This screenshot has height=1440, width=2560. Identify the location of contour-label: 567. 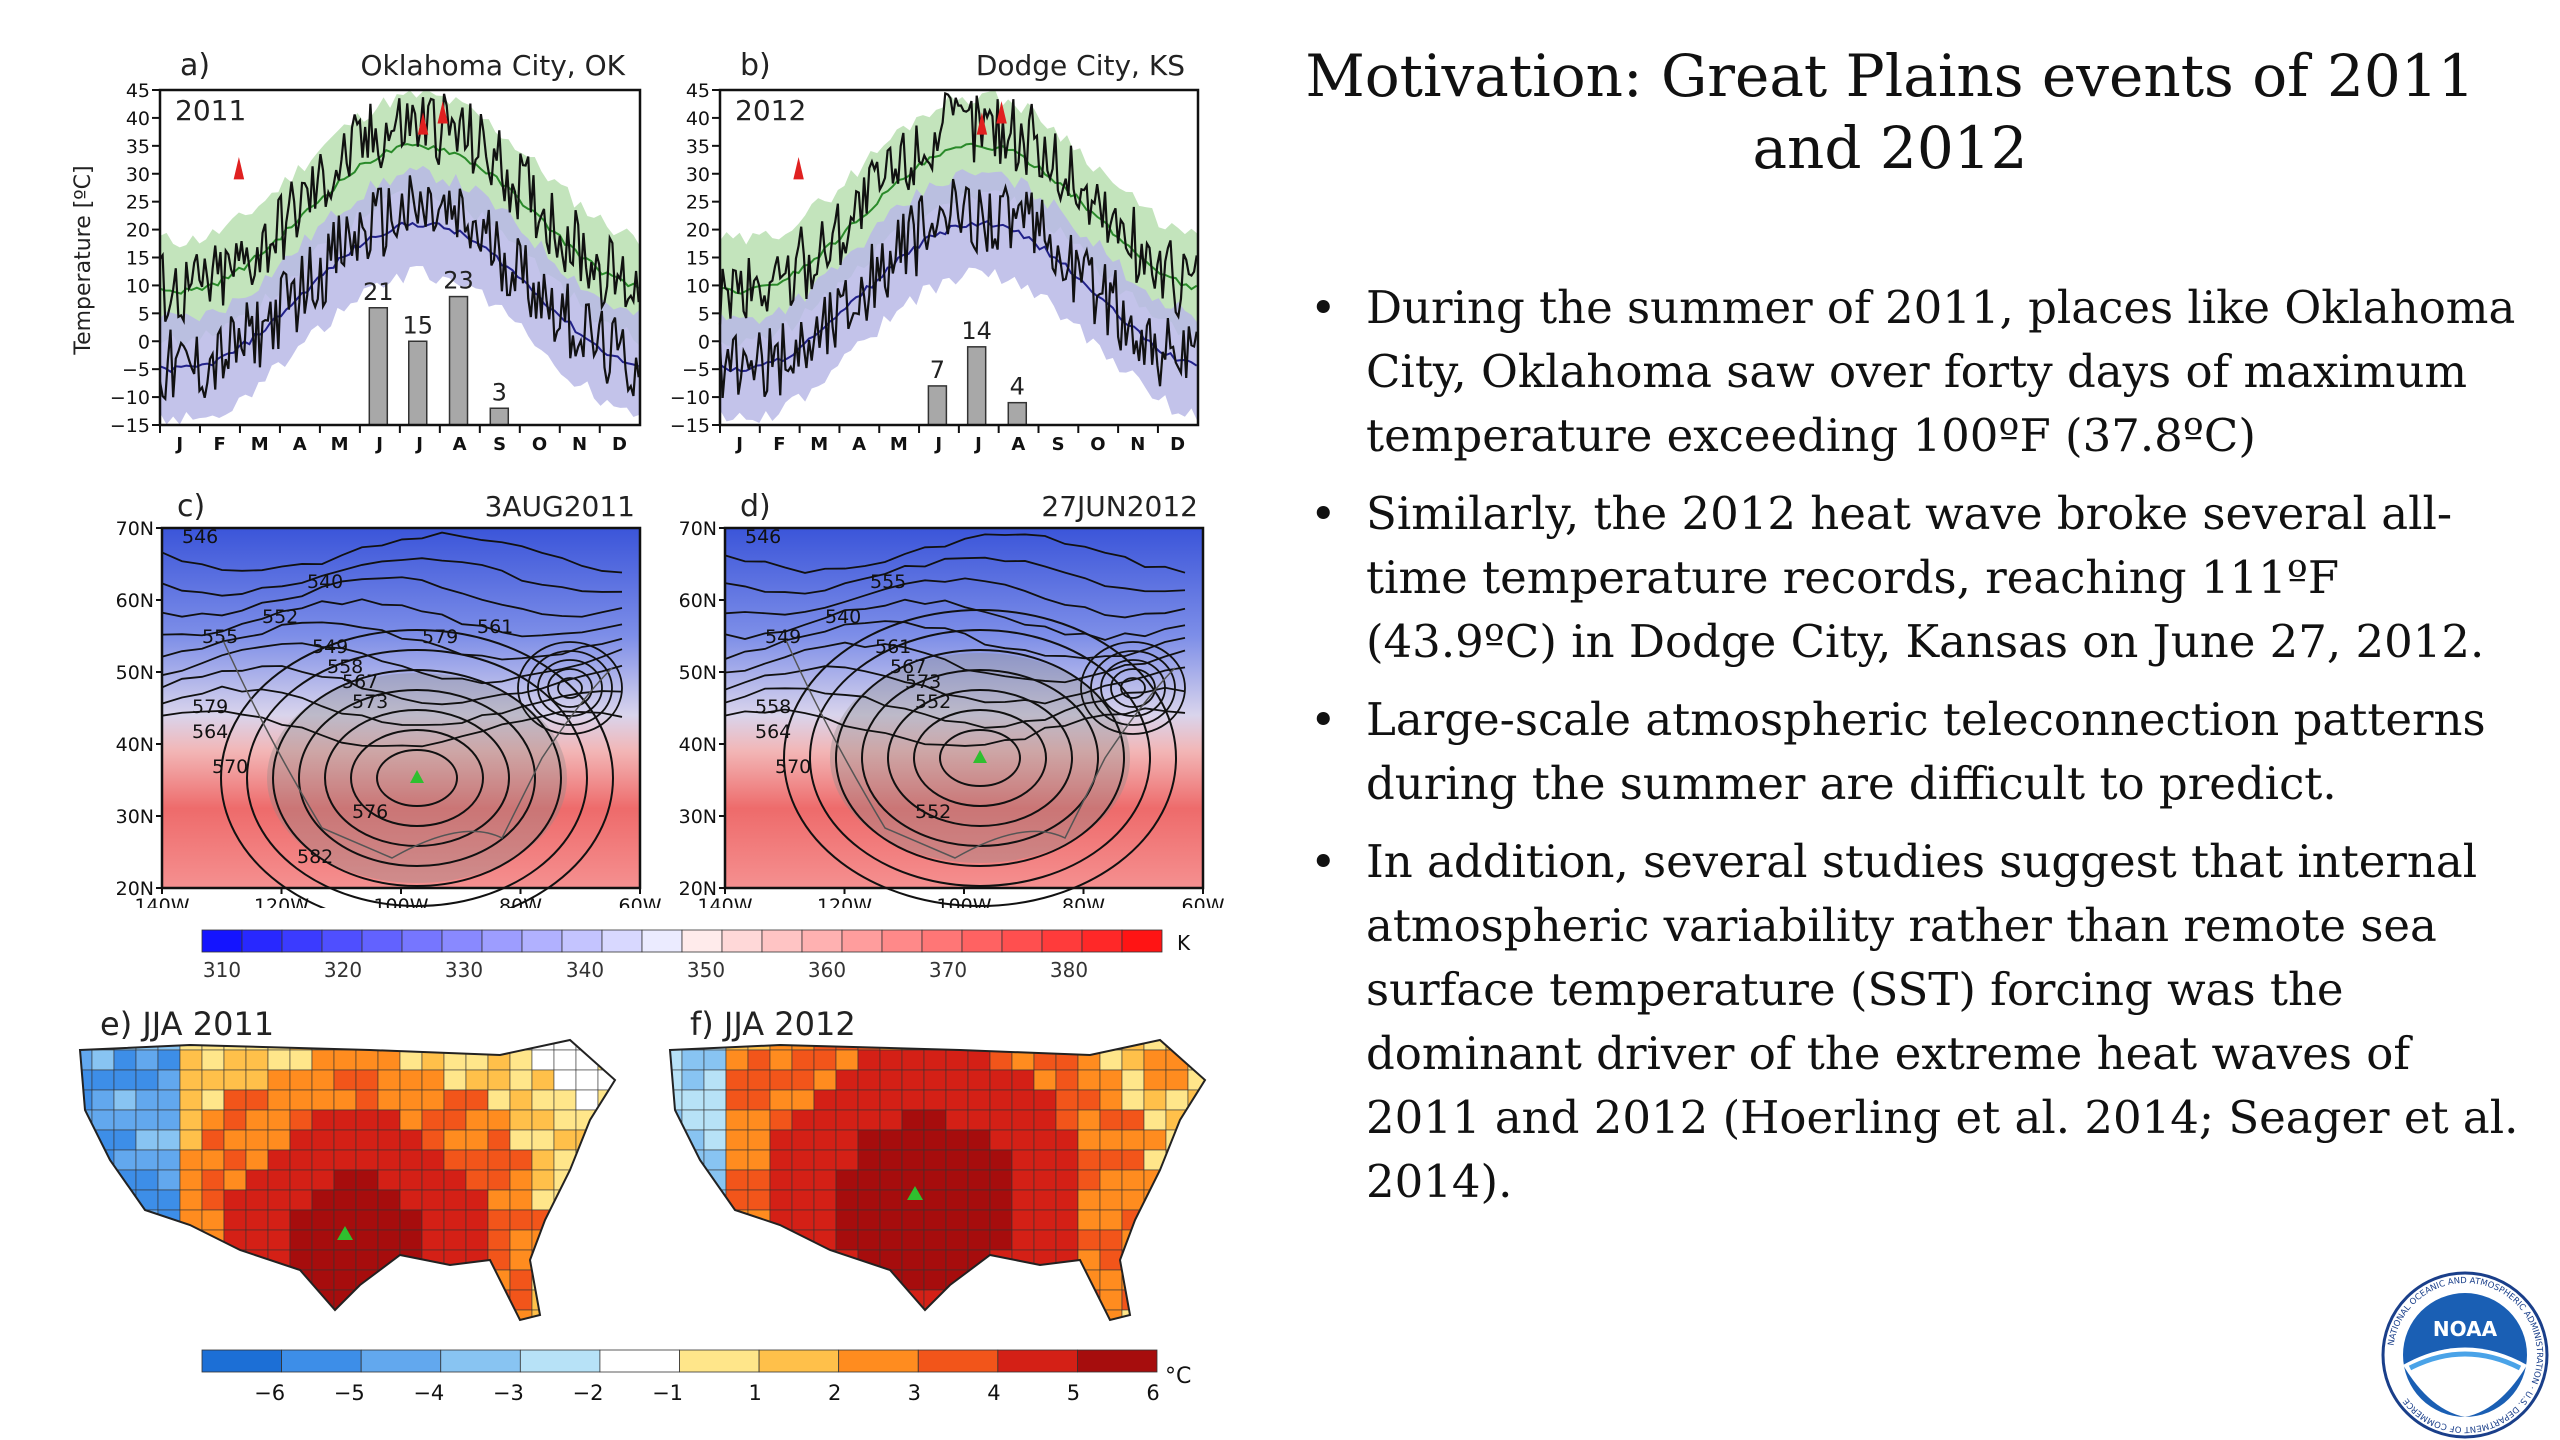
(908, 667).